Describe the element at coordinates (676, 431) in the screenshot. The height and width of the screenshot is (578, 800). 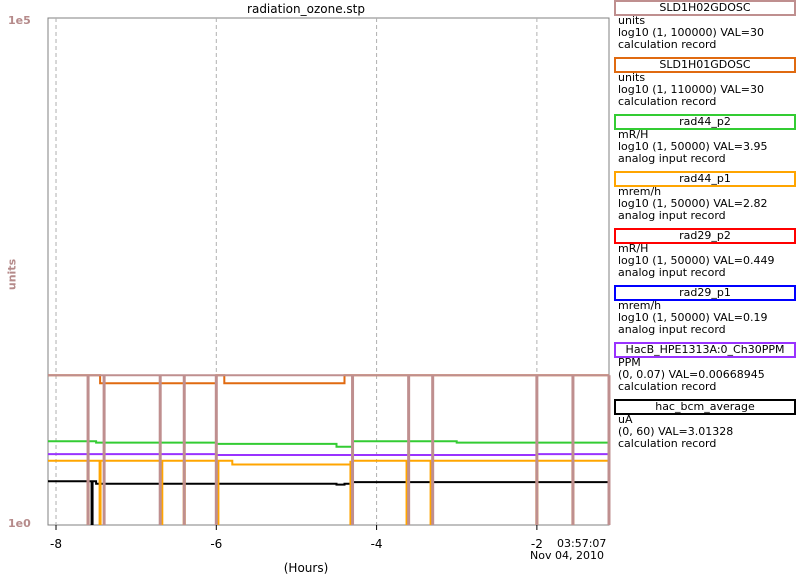
I see `legend-range: (0, 60) VAL=3.01328` at that location.